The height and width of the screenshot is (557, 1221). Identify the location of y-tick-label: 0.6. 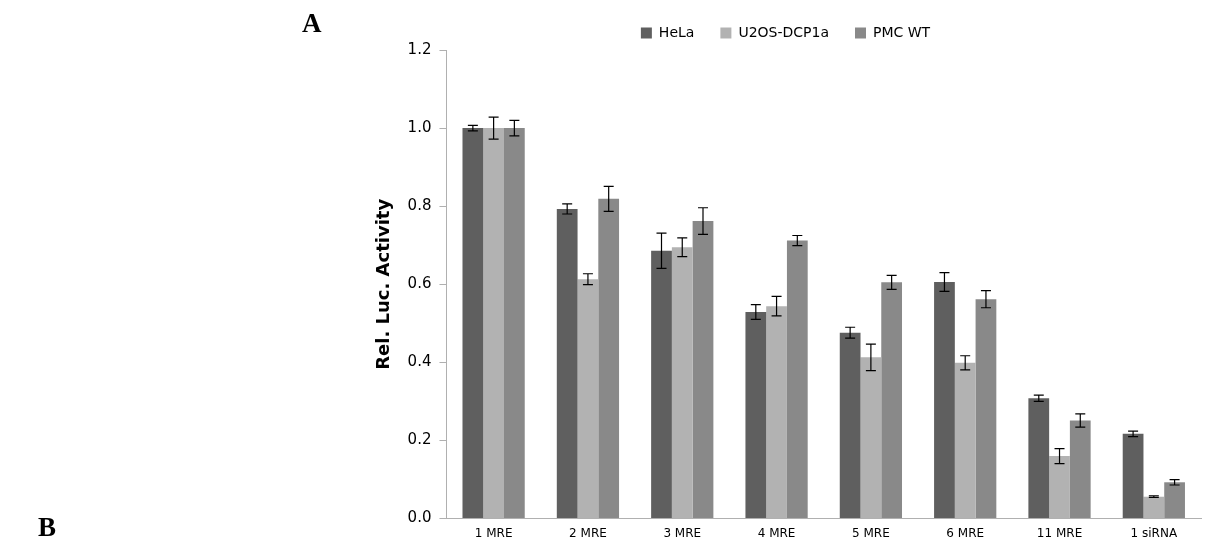
(419, 283).